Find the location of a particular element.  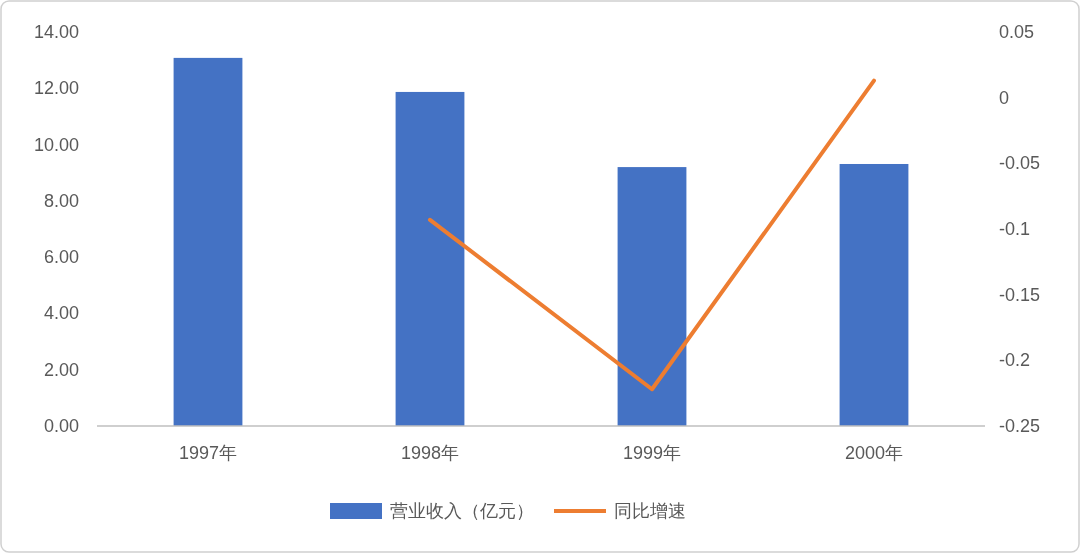

y2-tick-label: -0.25 is located at coordinates (1020, 426).